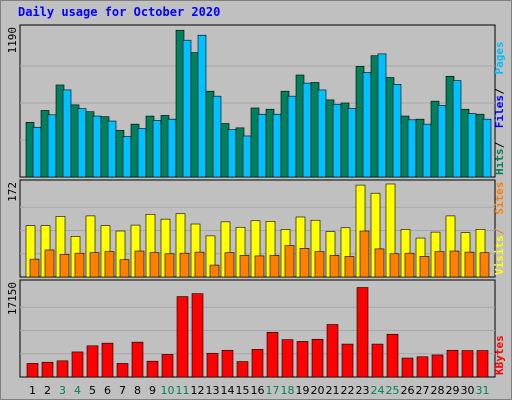 The image size is (512, 400). Describe the element at coordinates (378, 390) in the screenshot. I see `tick-label-day-24: 24` at that location.